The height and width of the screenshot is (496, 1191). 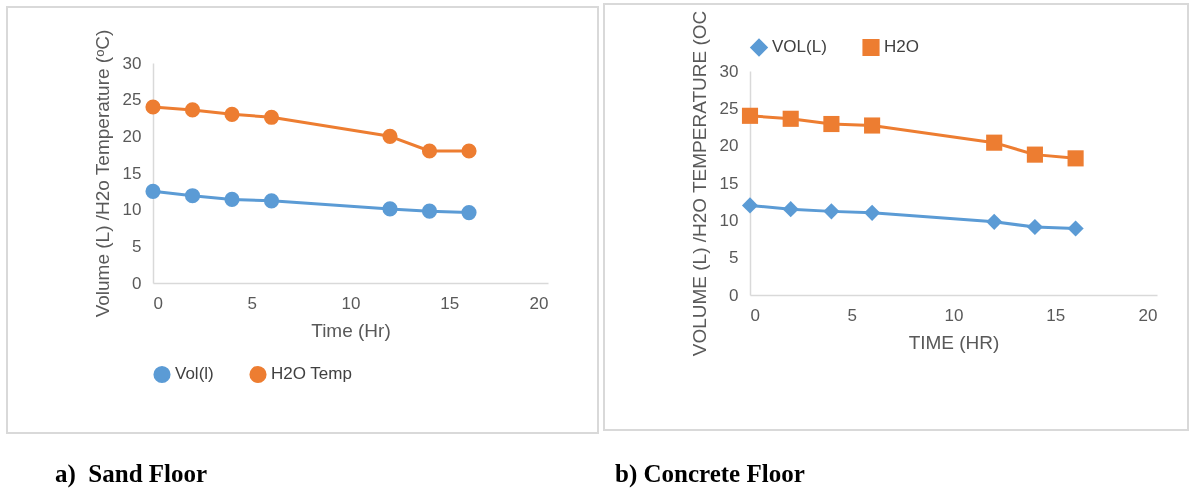 I want to click on text: b) Concrete Floor, so click(x=710, y=474).